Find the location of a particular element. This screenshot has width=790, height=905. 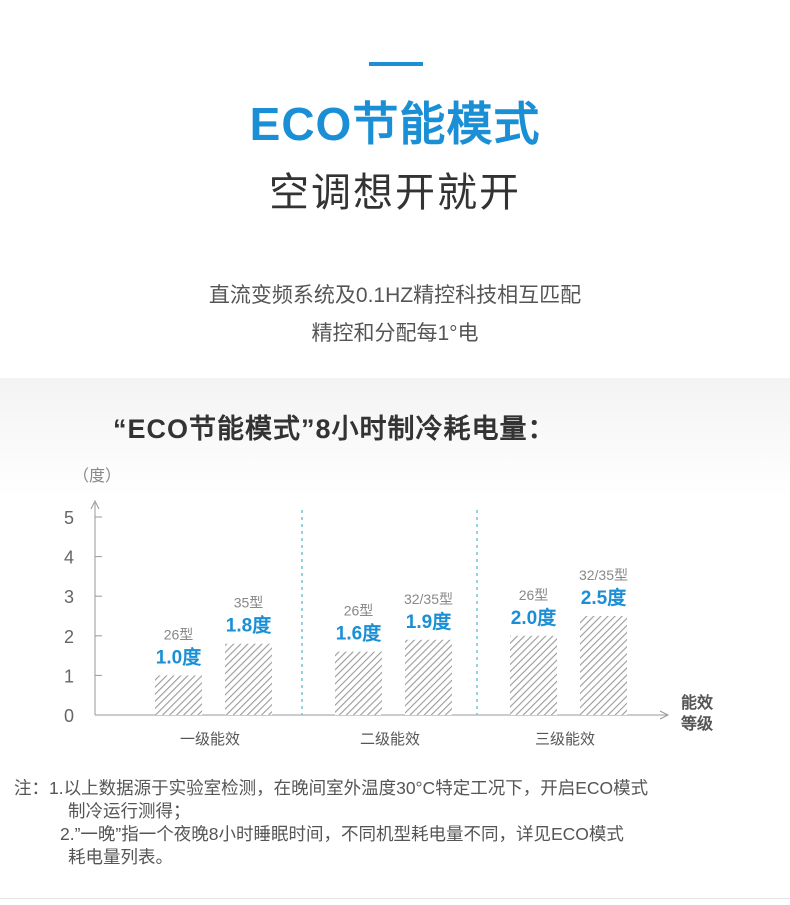

bar-value-label: 1.9度 is located at coordinates (429, 621).